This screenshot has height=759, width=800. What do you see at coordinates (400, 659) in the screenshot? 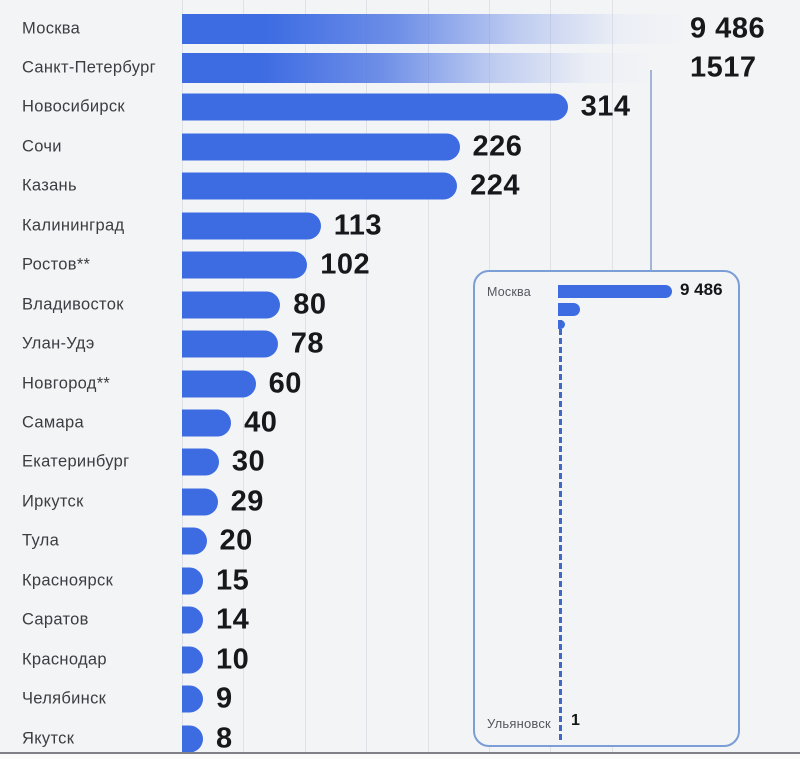
I see `bar-row: Краснодар 10` at bounding box center [400, 659].